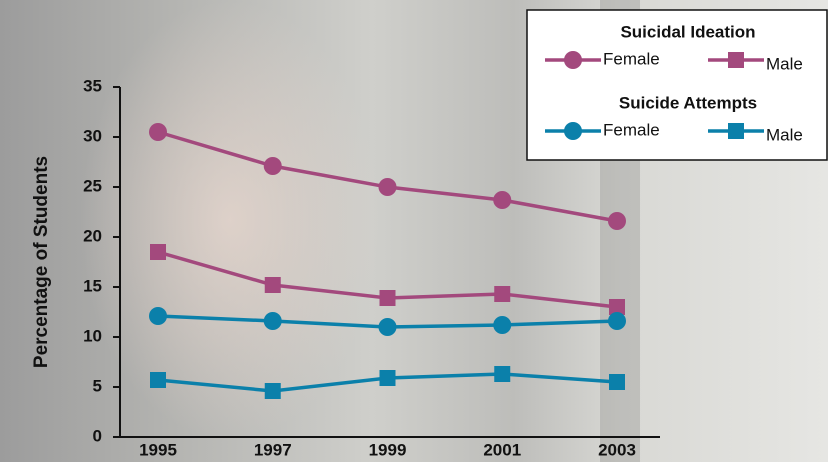 The width and height of the screenshot is (828, 462). I want to click on legend-group-title: Suicidal Ideation, so click(687, 31).